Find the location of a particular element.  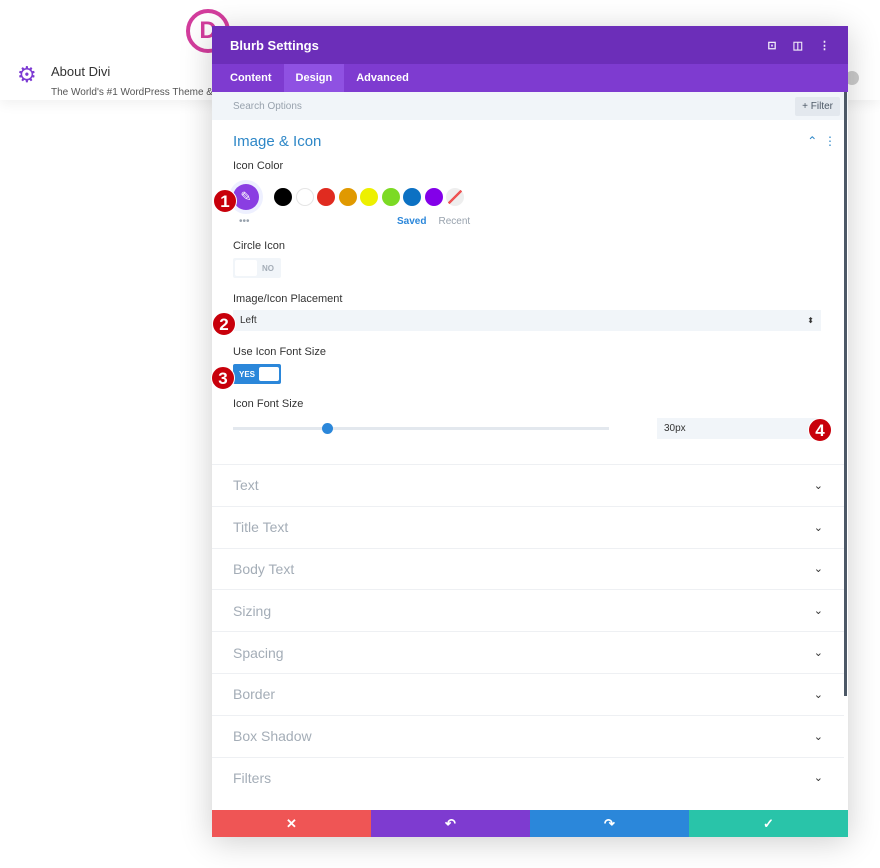

tab-design: Design is located at coordinates (314, 78).